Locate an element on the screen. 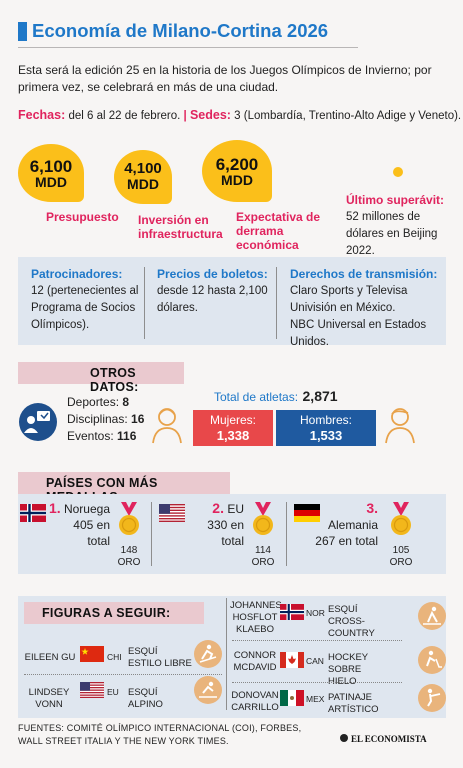 The height and width of the screenshot is (768, 463). athlete-sport: PATINAJE ARTÍSTICO is located at coordinates (353, 703).